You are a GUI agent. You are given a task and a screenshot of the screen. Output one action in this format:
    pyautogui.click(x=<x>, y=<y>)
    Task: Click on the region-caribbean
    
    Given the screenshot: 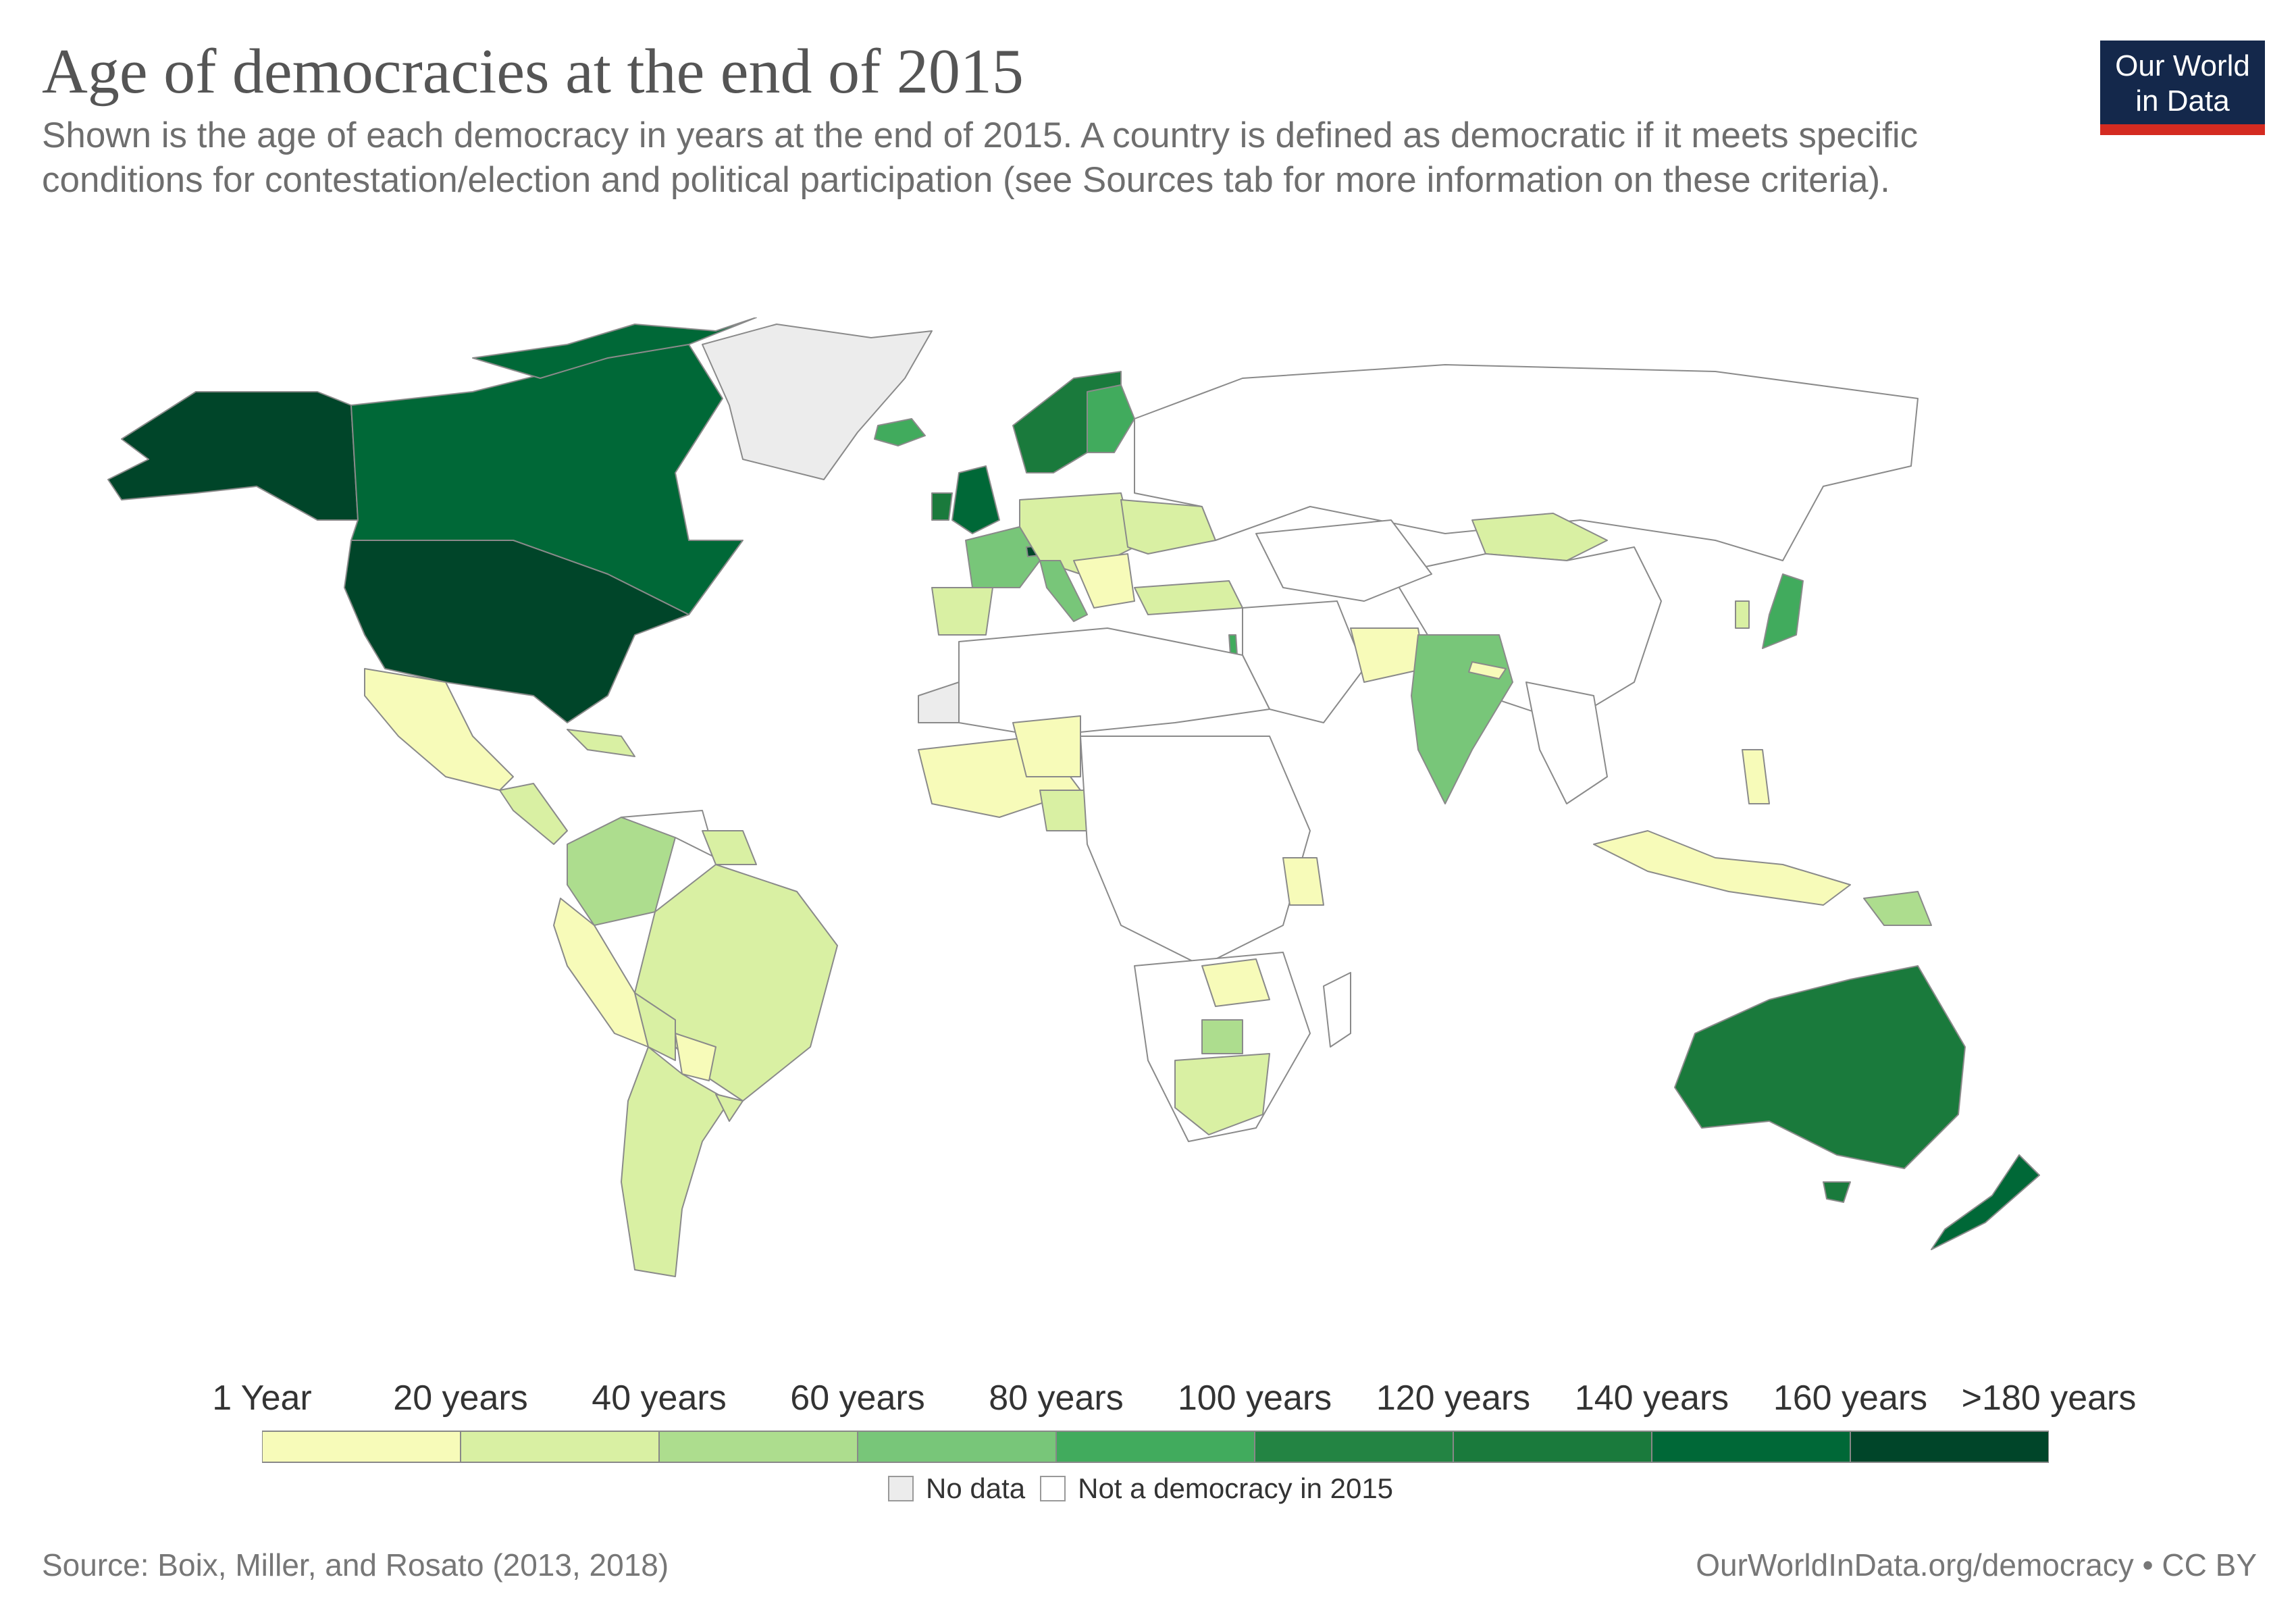 What is the action you would take?
    pyautogui.click(x=601, y=743)
    